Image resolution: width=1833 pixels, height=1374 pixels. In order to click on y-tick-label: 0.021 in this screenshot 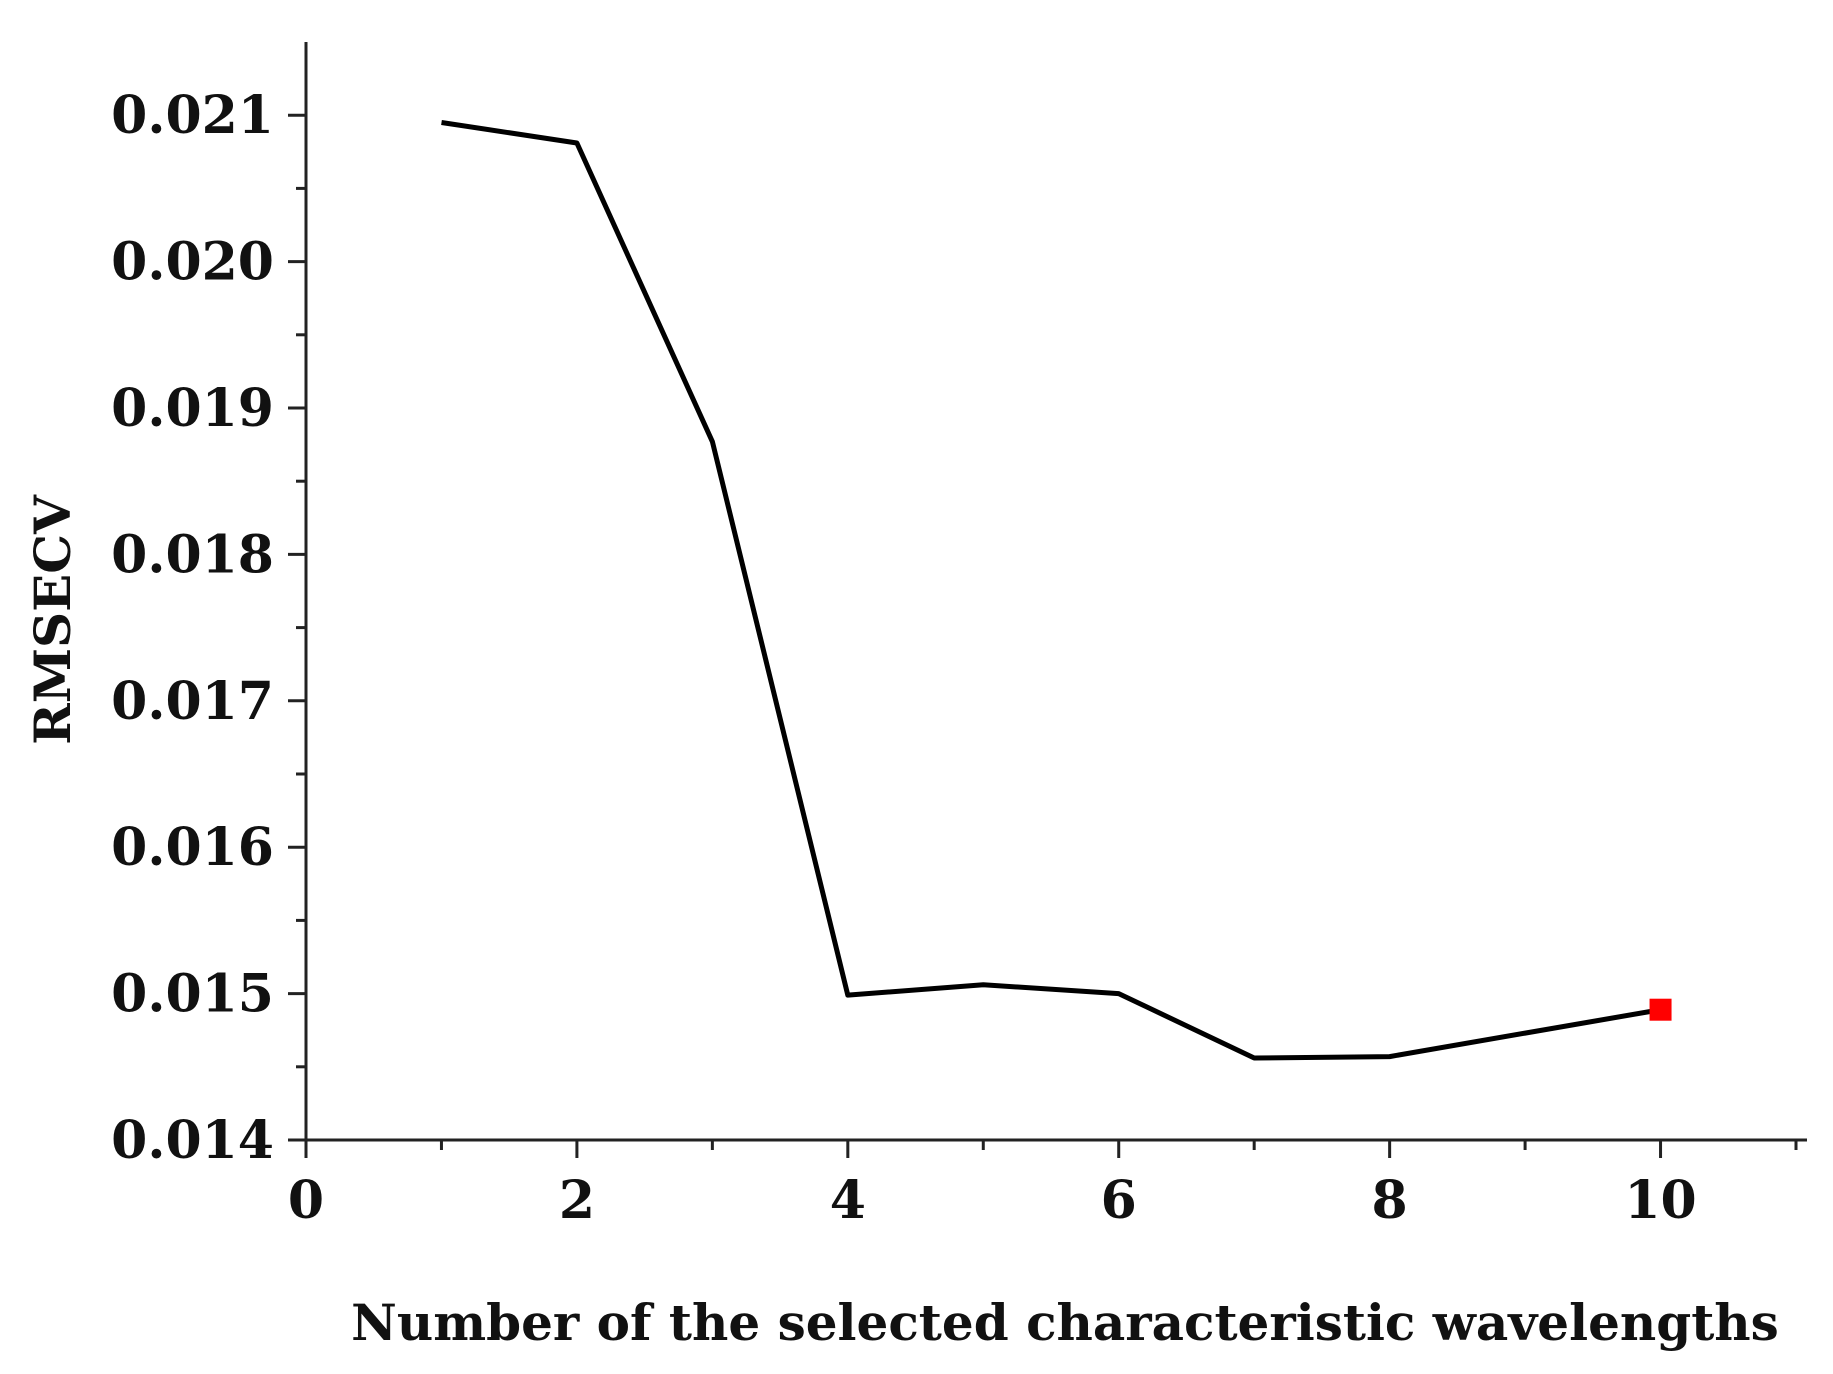, I will do `click(192, 115)`.